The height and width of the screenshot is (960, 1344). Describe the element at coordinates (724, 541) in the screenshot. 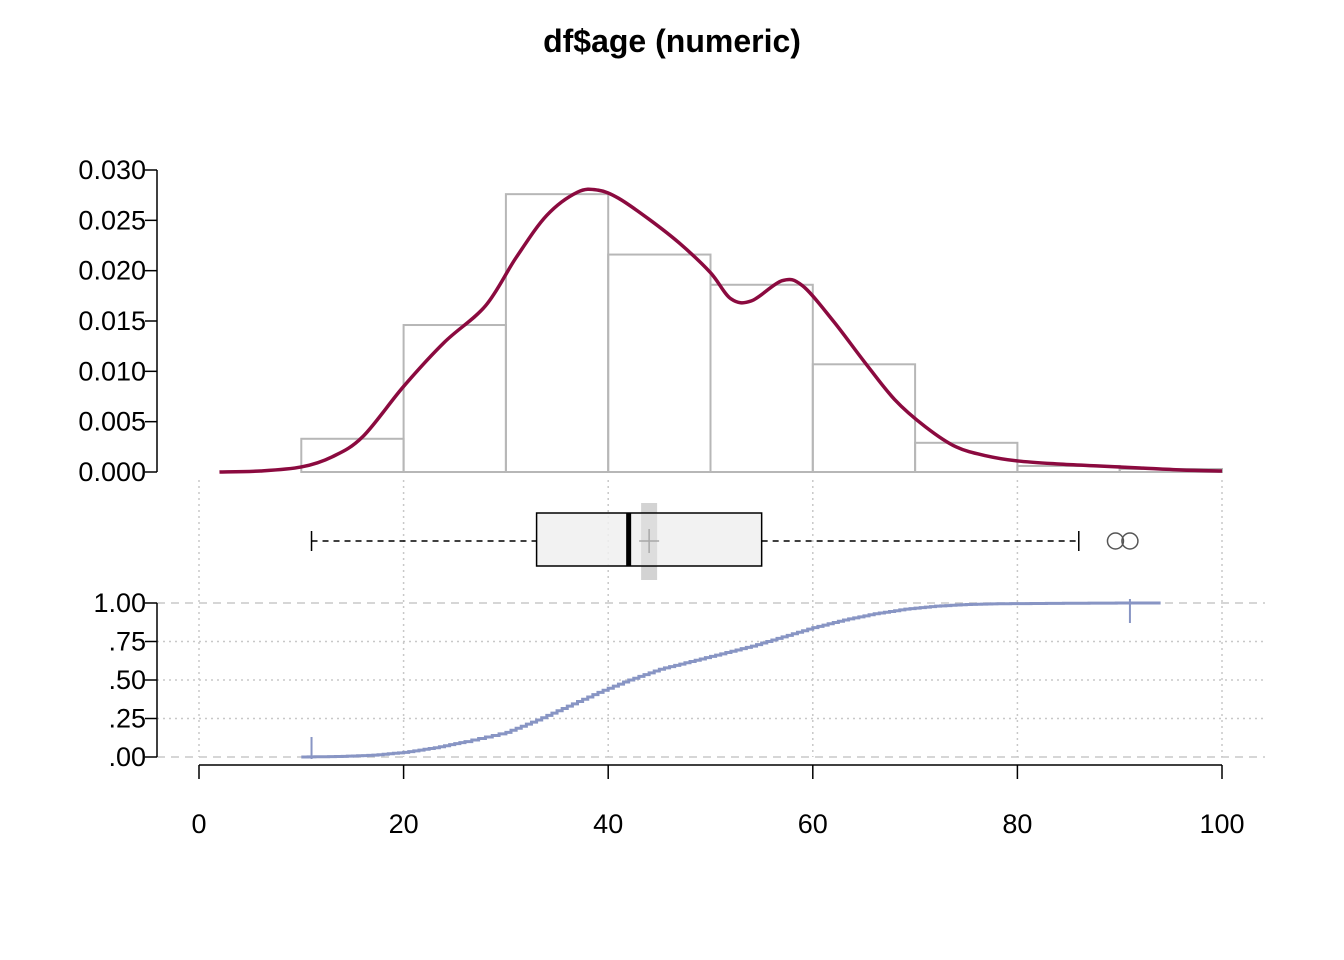

I see `boxplot` at that location.